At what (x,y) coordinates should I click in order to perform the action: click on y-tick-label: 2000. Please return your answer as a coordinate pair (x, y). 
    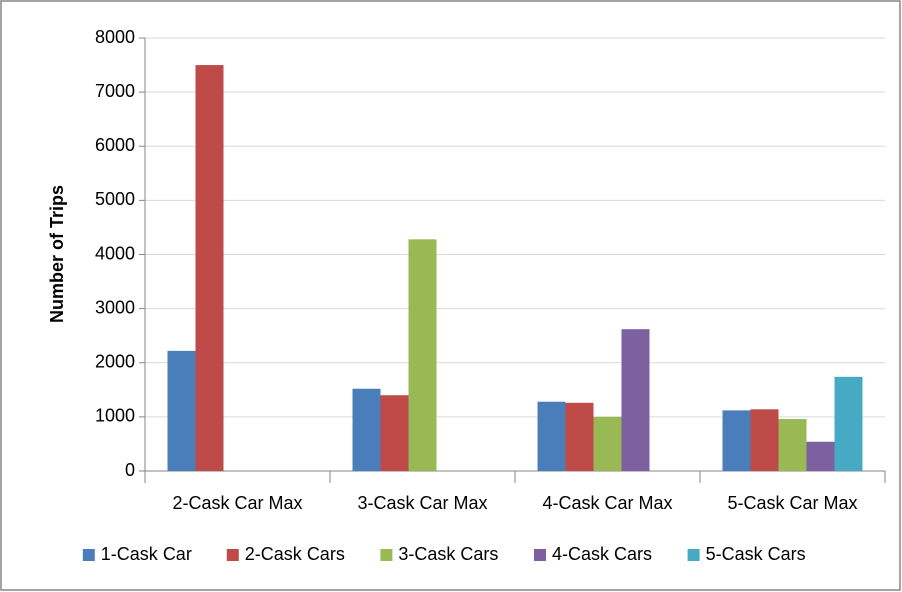
    Looking at the image, I should click on (115, 362).